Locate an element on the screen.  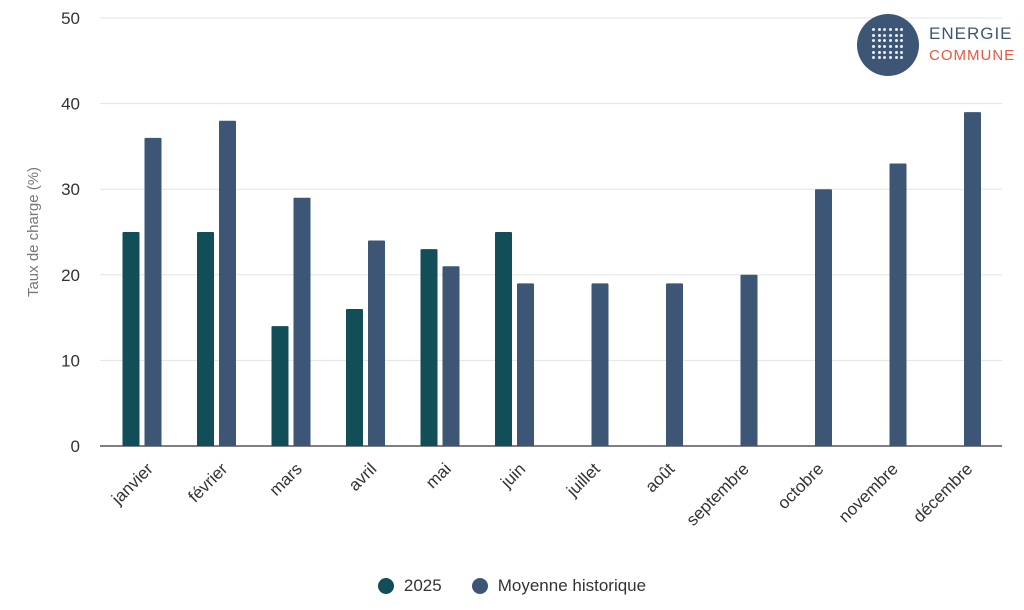
legend-swatch-moyenne-historique is located at coordinates (479, 586).